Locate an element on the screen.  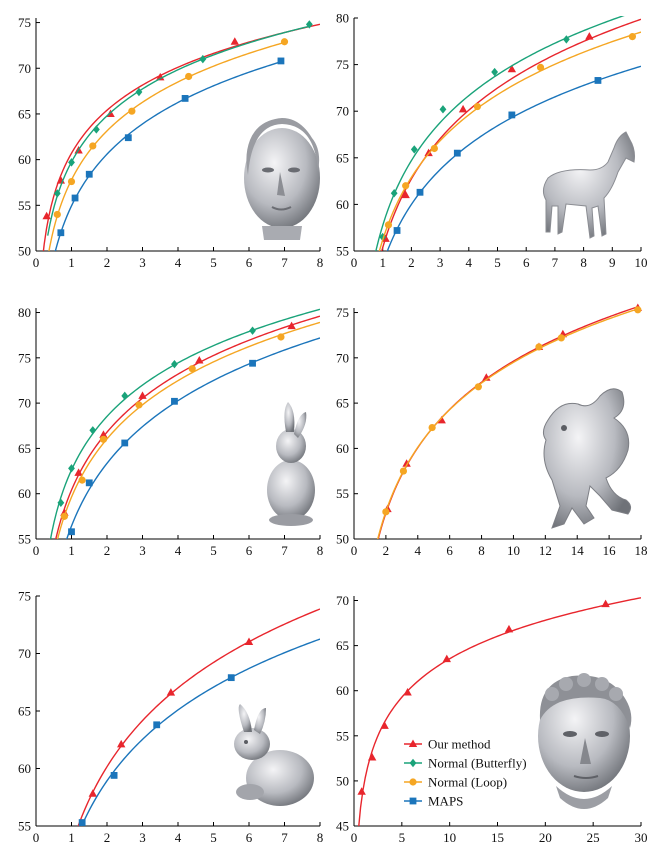
series-line-our-method is located at coordinates (198, 717).